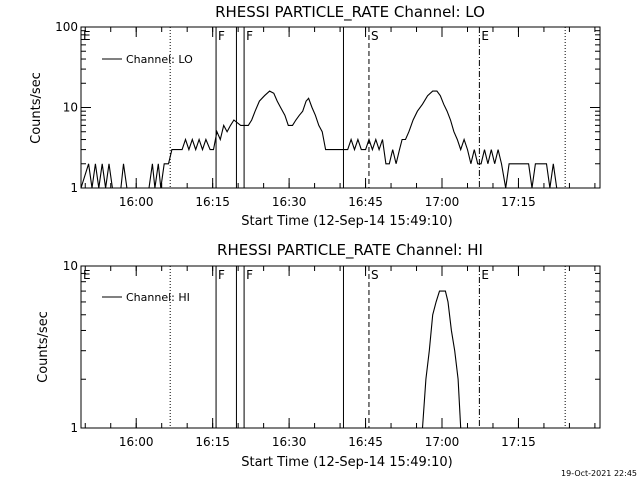 The image size is (640, 480). What do you see at coordinates (289, 442) in the screenshot?
I see `hi-x-tick-label: 16:30` at bounding box center [289, 442].